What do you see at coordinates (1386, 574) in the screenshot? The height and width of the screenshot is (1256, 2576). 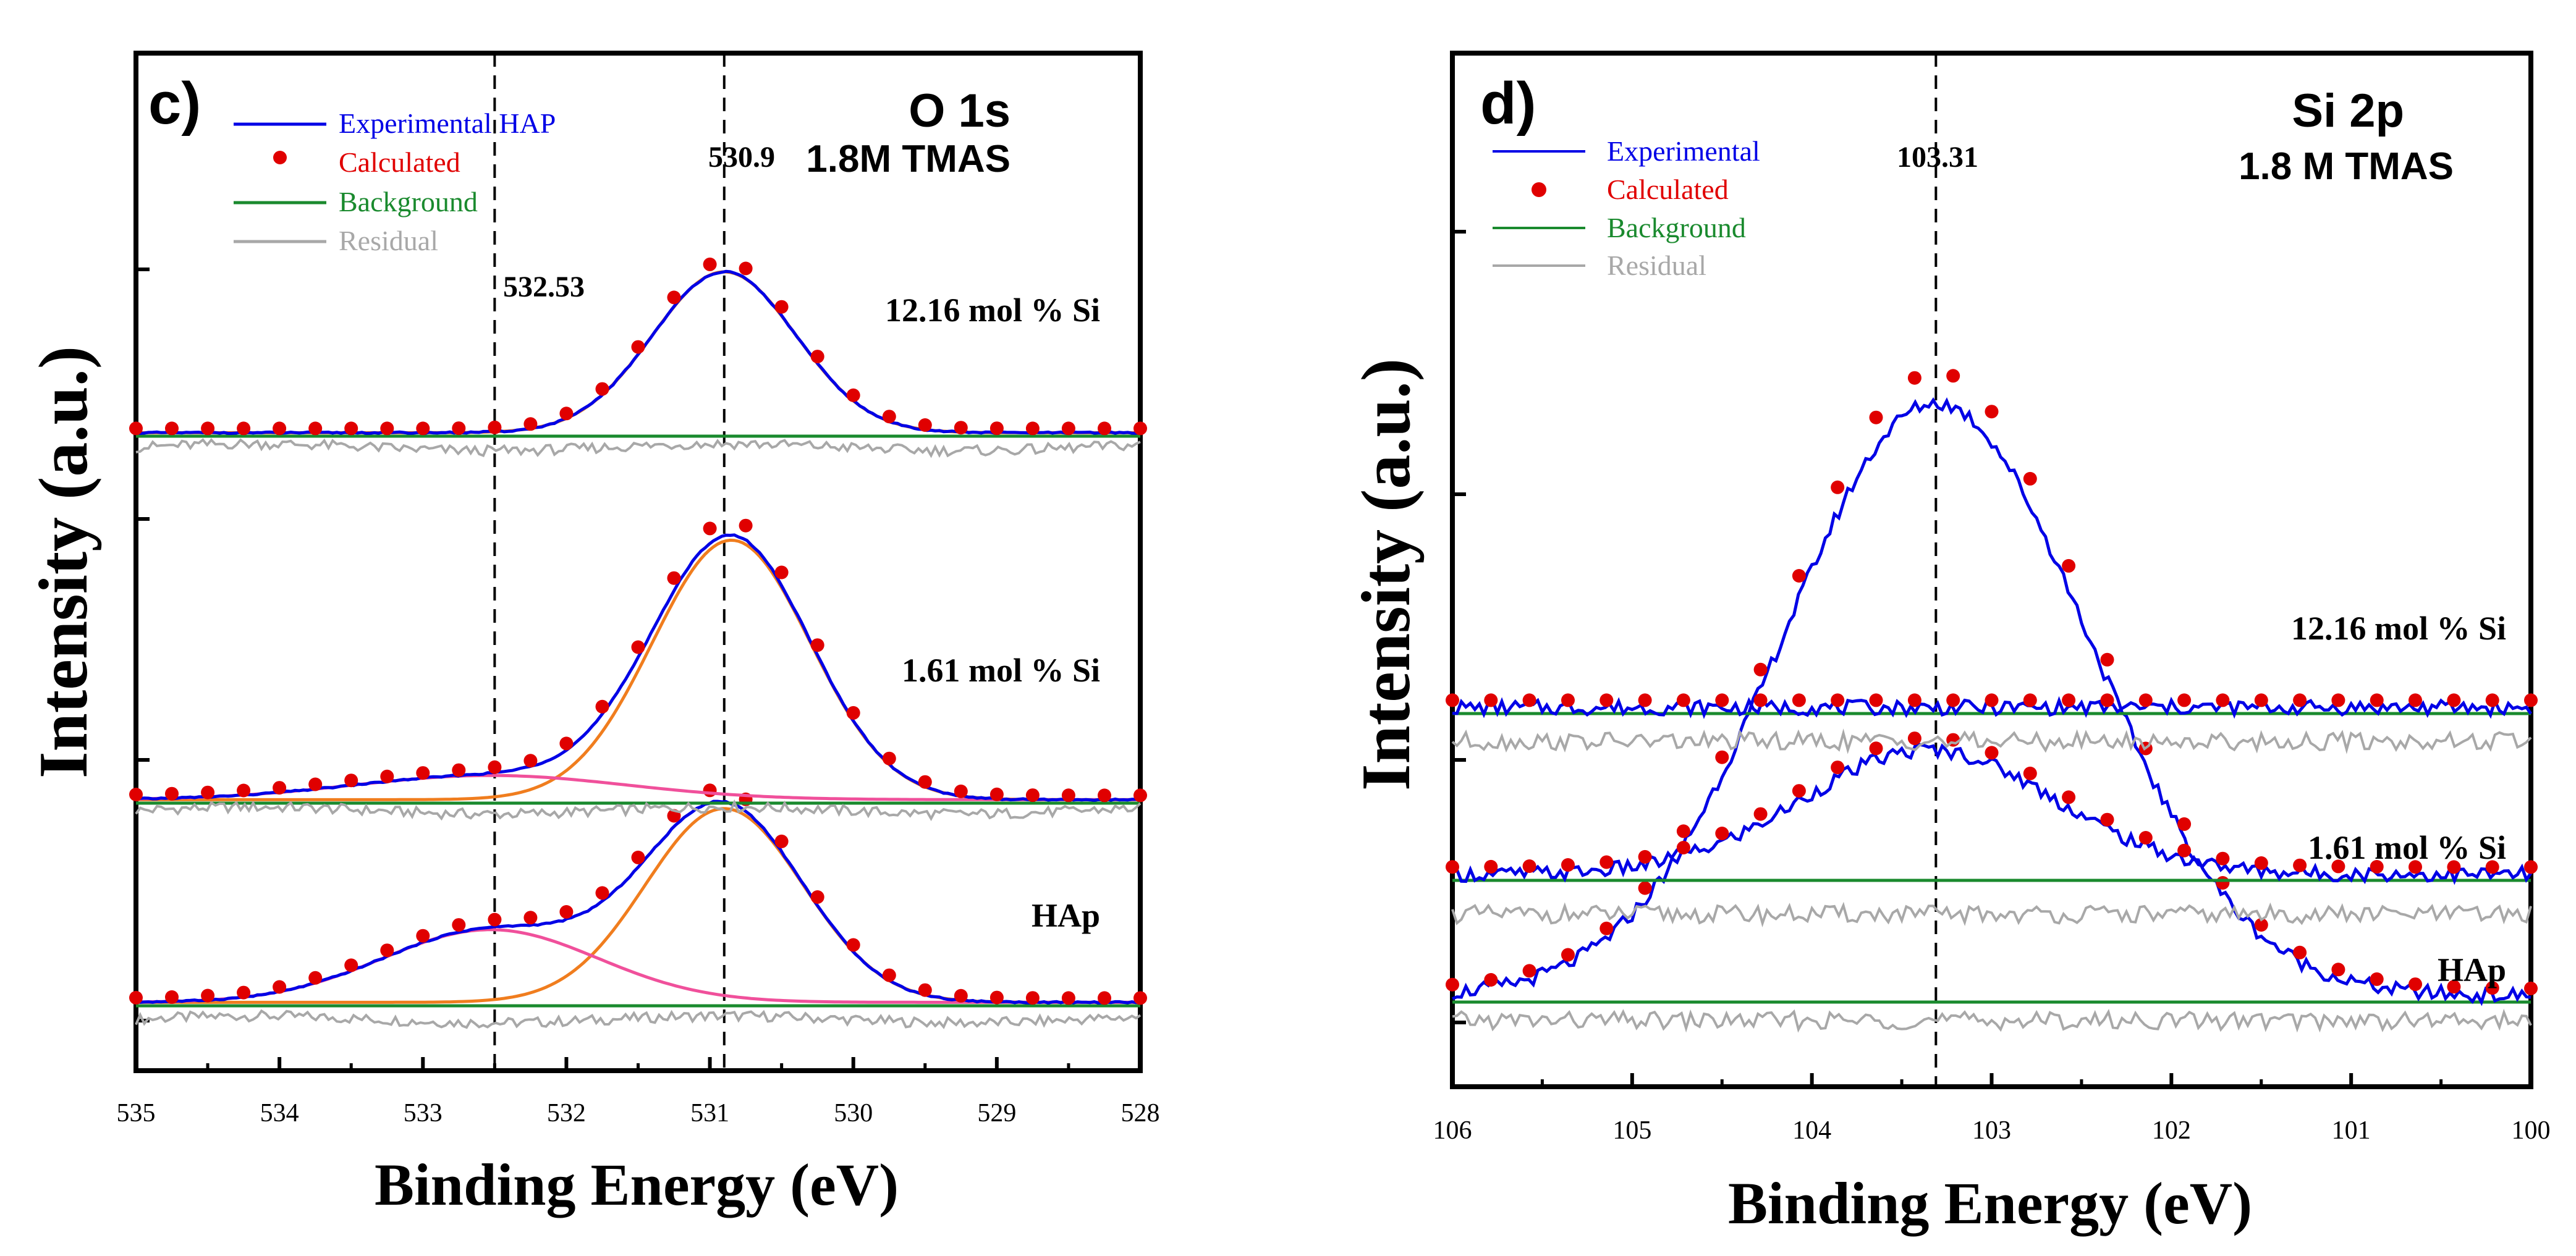 I see `panel-d-ylabel: Intensity (a.u.)` at bounding box center [1386, 574].